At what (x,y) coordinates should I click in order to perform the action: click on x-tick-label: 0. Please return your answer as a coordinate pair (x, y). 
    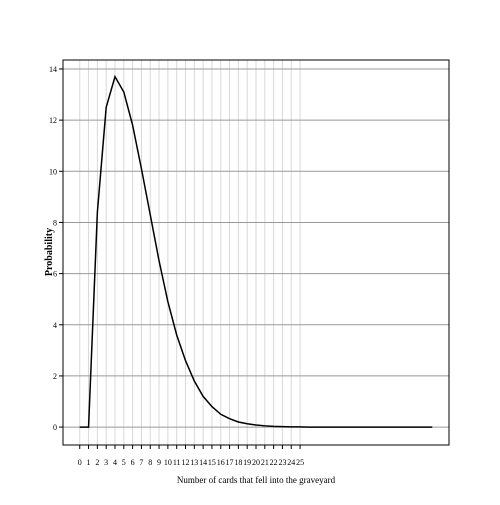
    Looking at the image, I should click on (80, 462).